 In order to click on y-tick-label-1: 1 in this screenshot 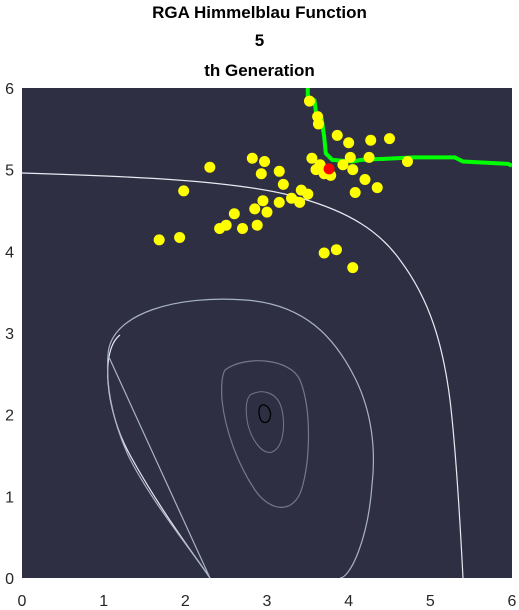, I will do `click(9, 497)`.